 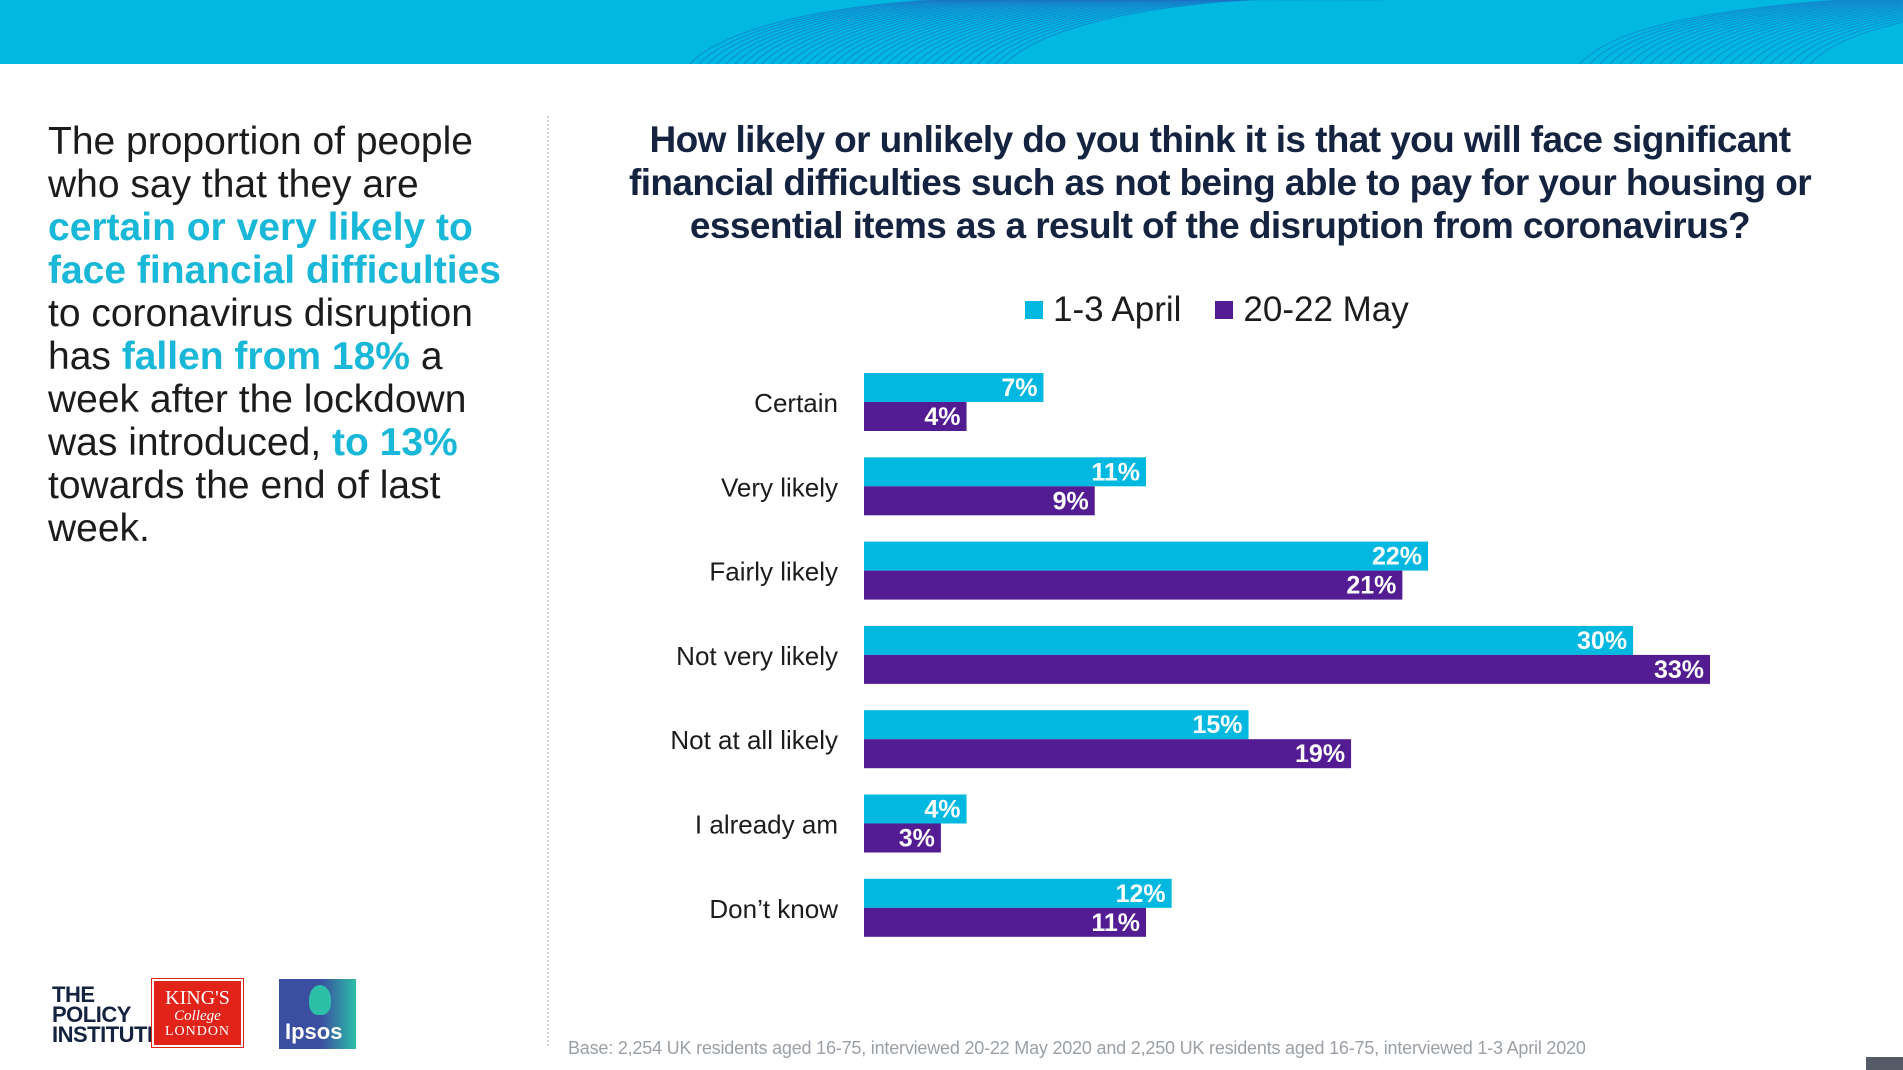 What do you see at coordinates (1217, 725) in the screenshot?
I see `data-label: 15%` at bounding box center [1217, 725].